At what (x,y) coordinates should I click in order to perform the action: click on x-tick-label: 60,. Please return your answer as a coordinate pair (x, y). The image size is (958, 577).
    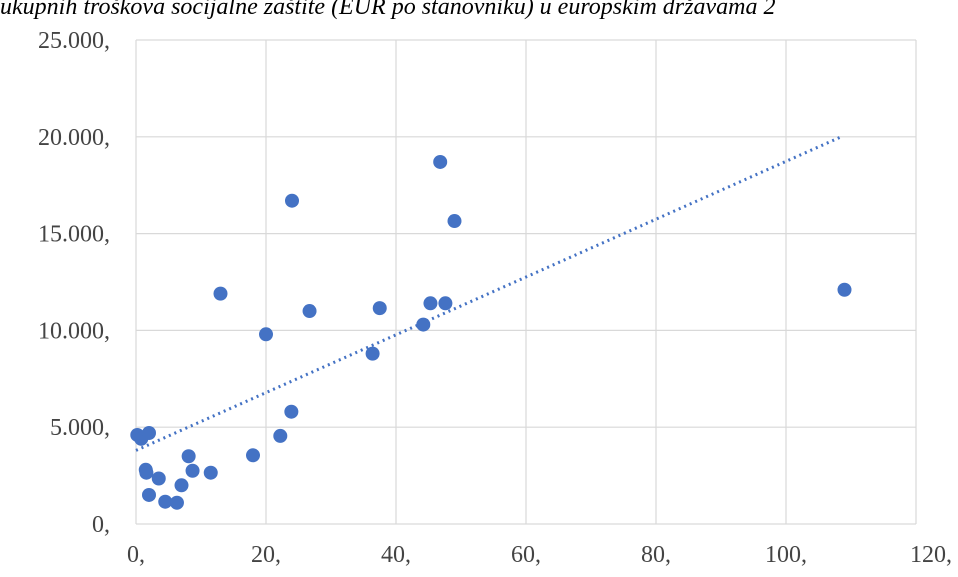
    Looking at the image, I should click on (526, 555).